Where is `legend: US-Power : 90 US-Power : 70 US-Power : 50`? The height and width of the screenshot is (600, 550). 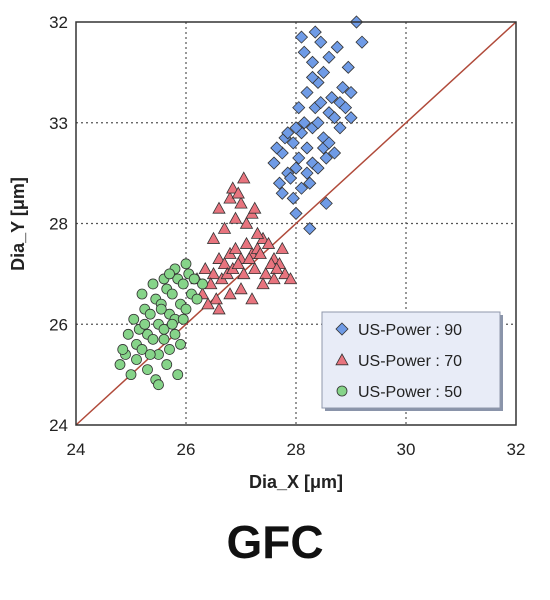
legend: US-Power : 90 US-Power : 70 US-Power : 50 is located at coordinates (412, 361).